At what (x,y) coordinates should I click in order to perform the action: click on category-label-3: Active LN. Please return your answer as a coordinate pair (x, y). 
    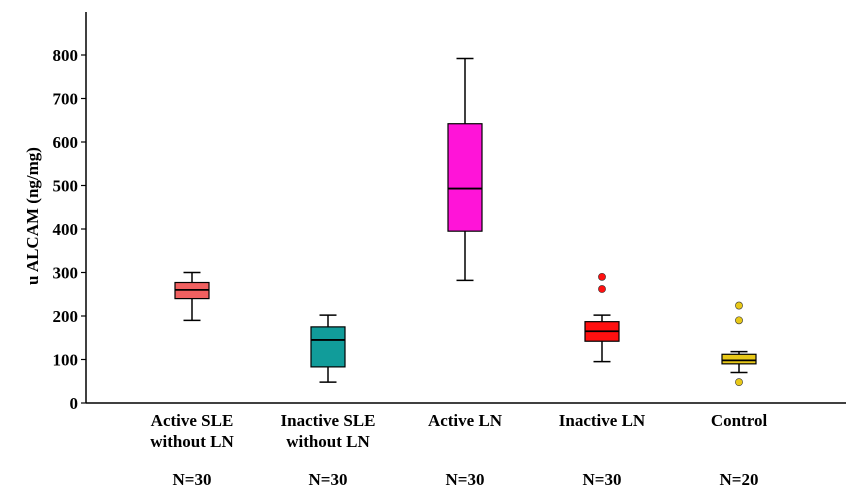
    Looking at the image, I should click on (465, 420).